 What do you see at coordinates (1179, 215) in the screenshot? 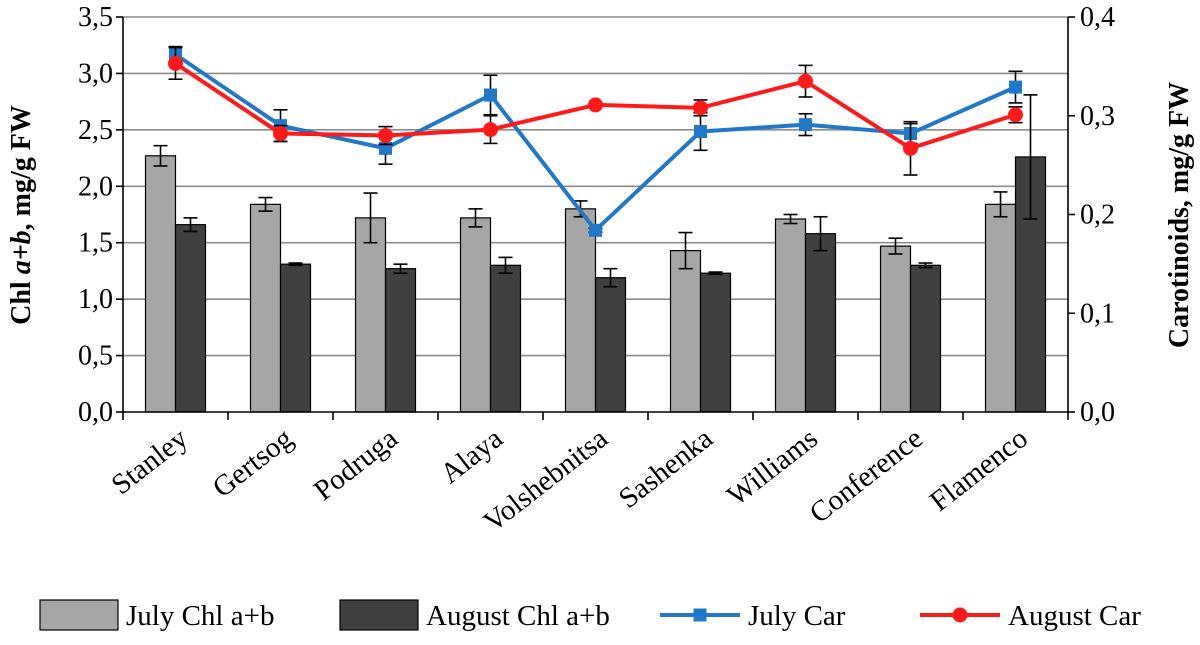
I see `right-axis-title: Carotinoids, mg/g FW` at bounding box center [1179, 215].